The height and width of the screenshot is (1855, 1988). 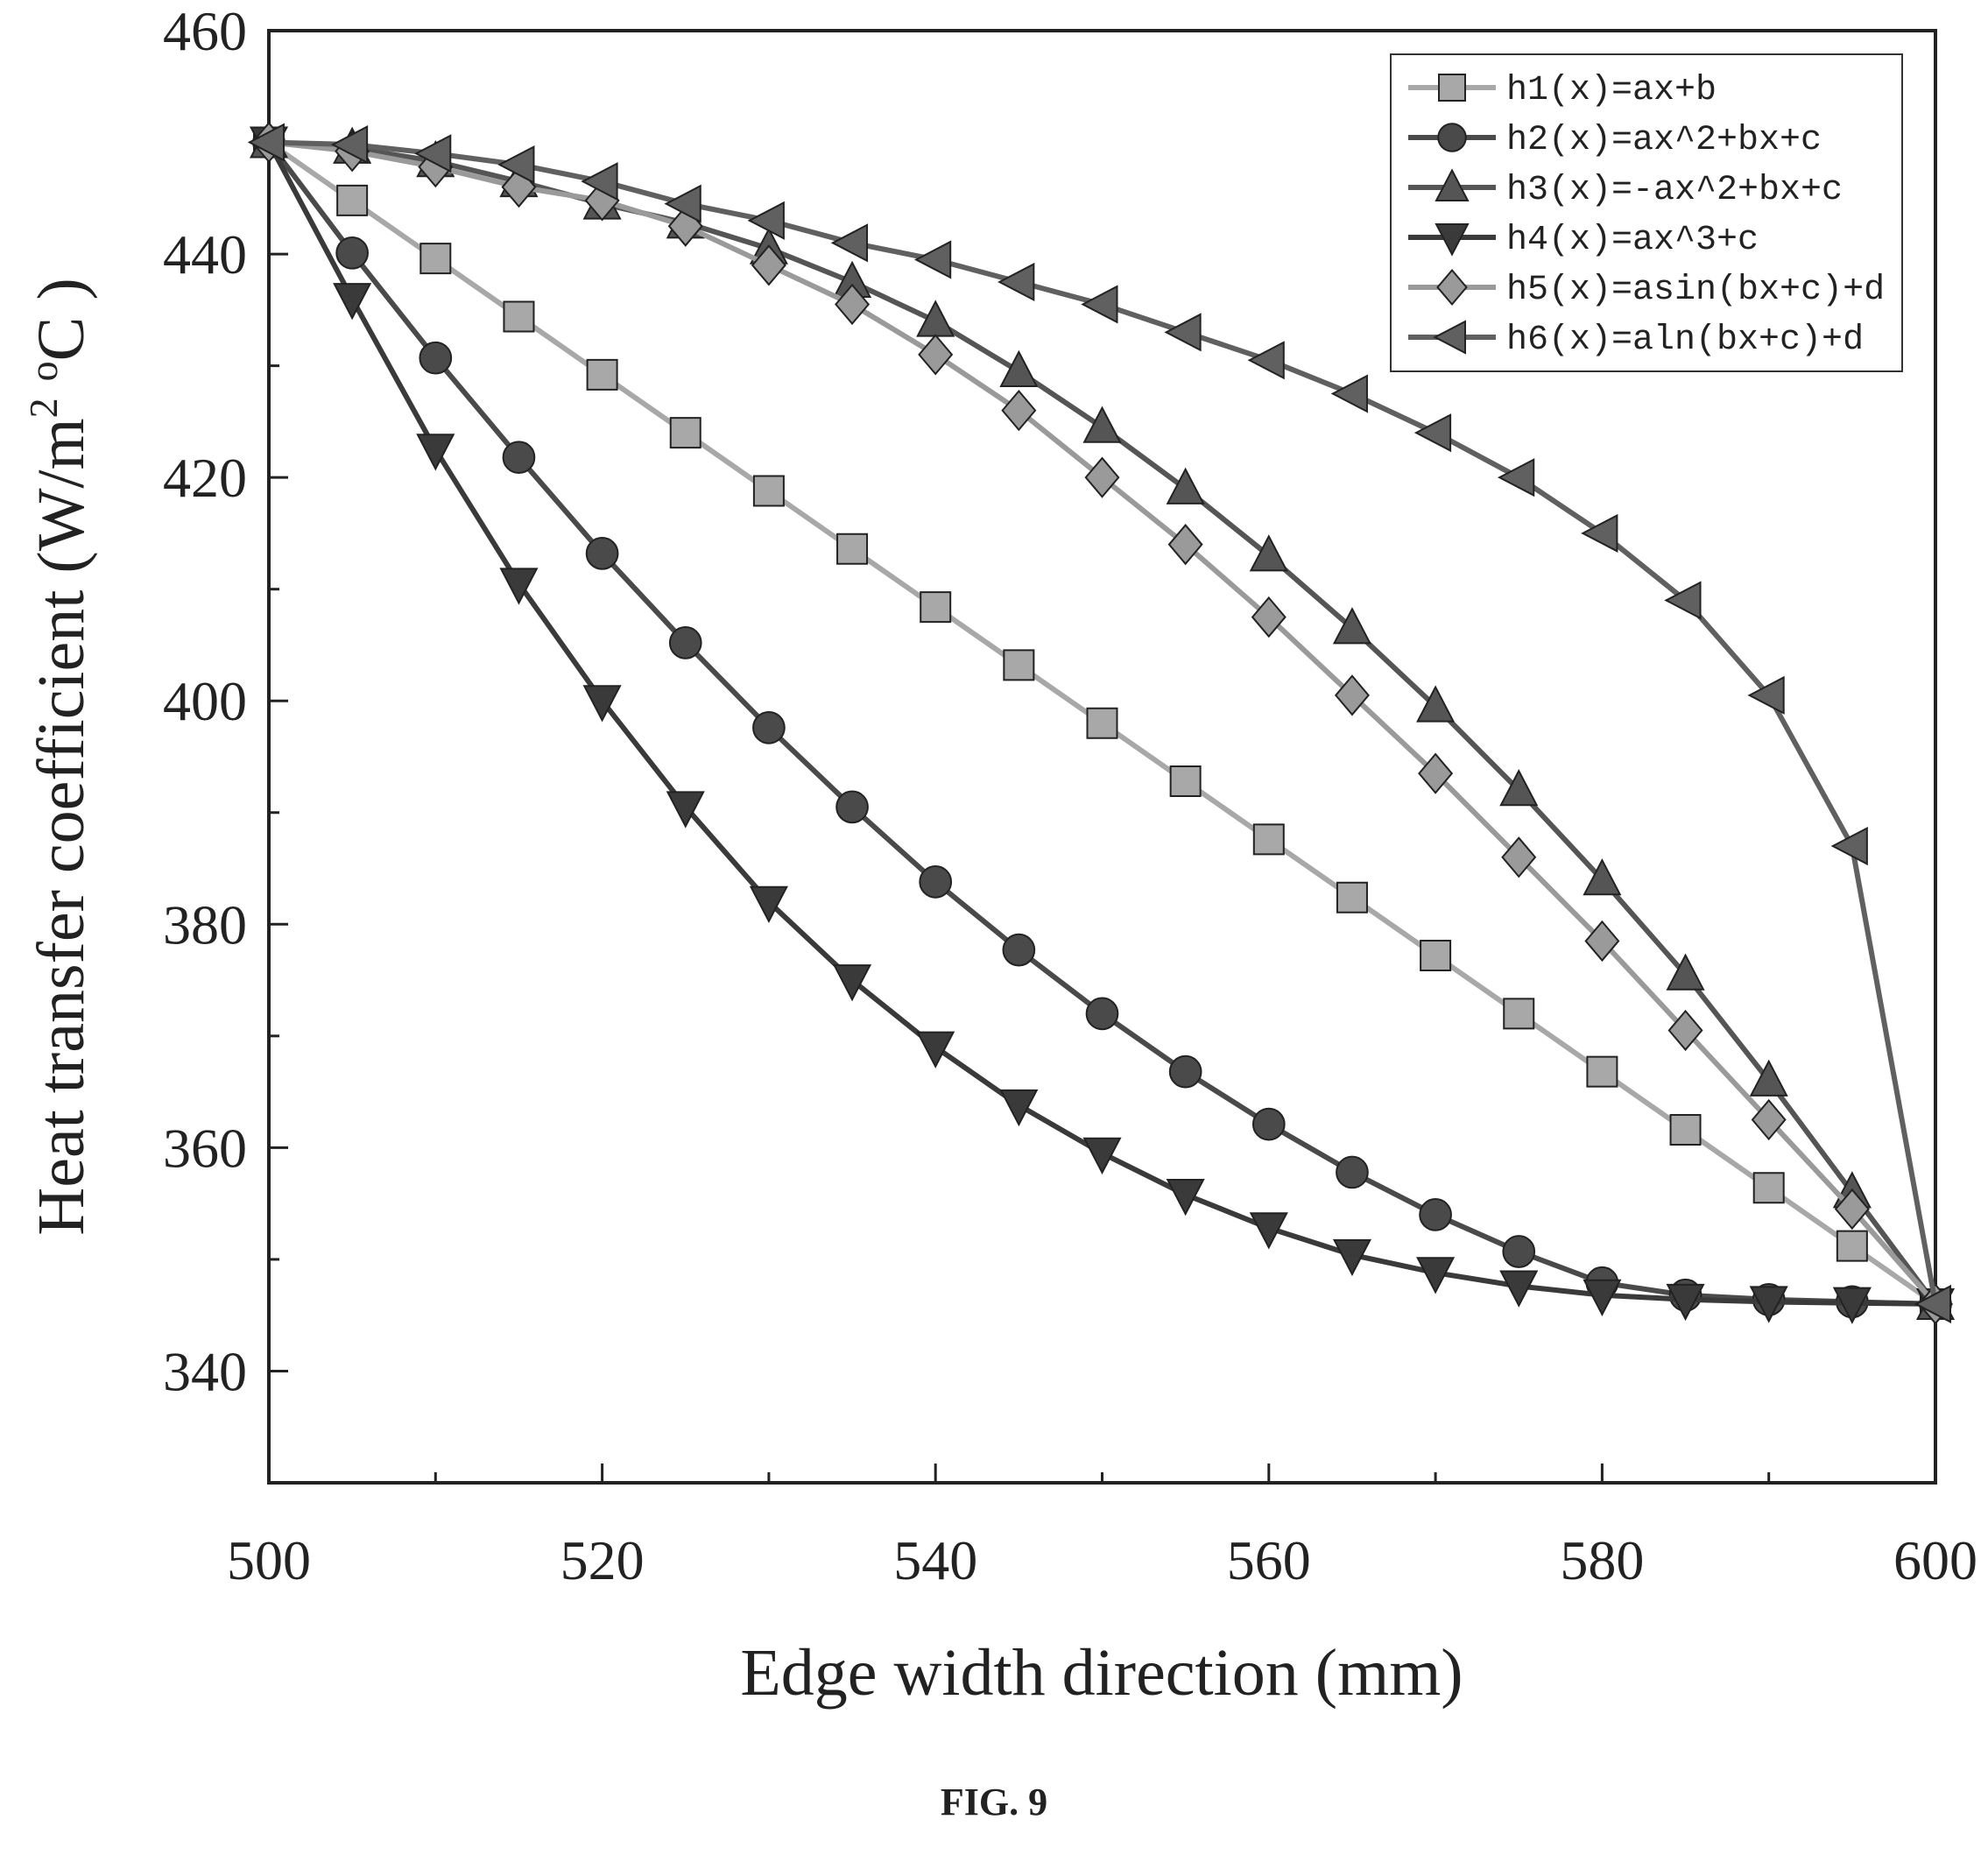 I want to click on x-tick-label: 600, so click(x=1935, y=1560).